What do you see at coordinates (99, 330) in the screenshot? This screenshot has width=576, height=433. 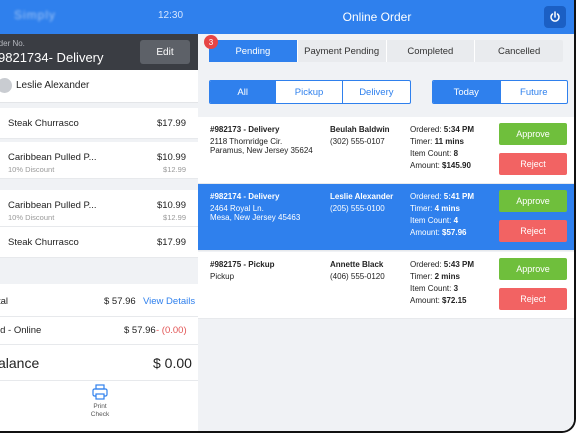 I see `paid-row: id - Online $ 57.96 - (0.00)` at bounding box center [99, 330].